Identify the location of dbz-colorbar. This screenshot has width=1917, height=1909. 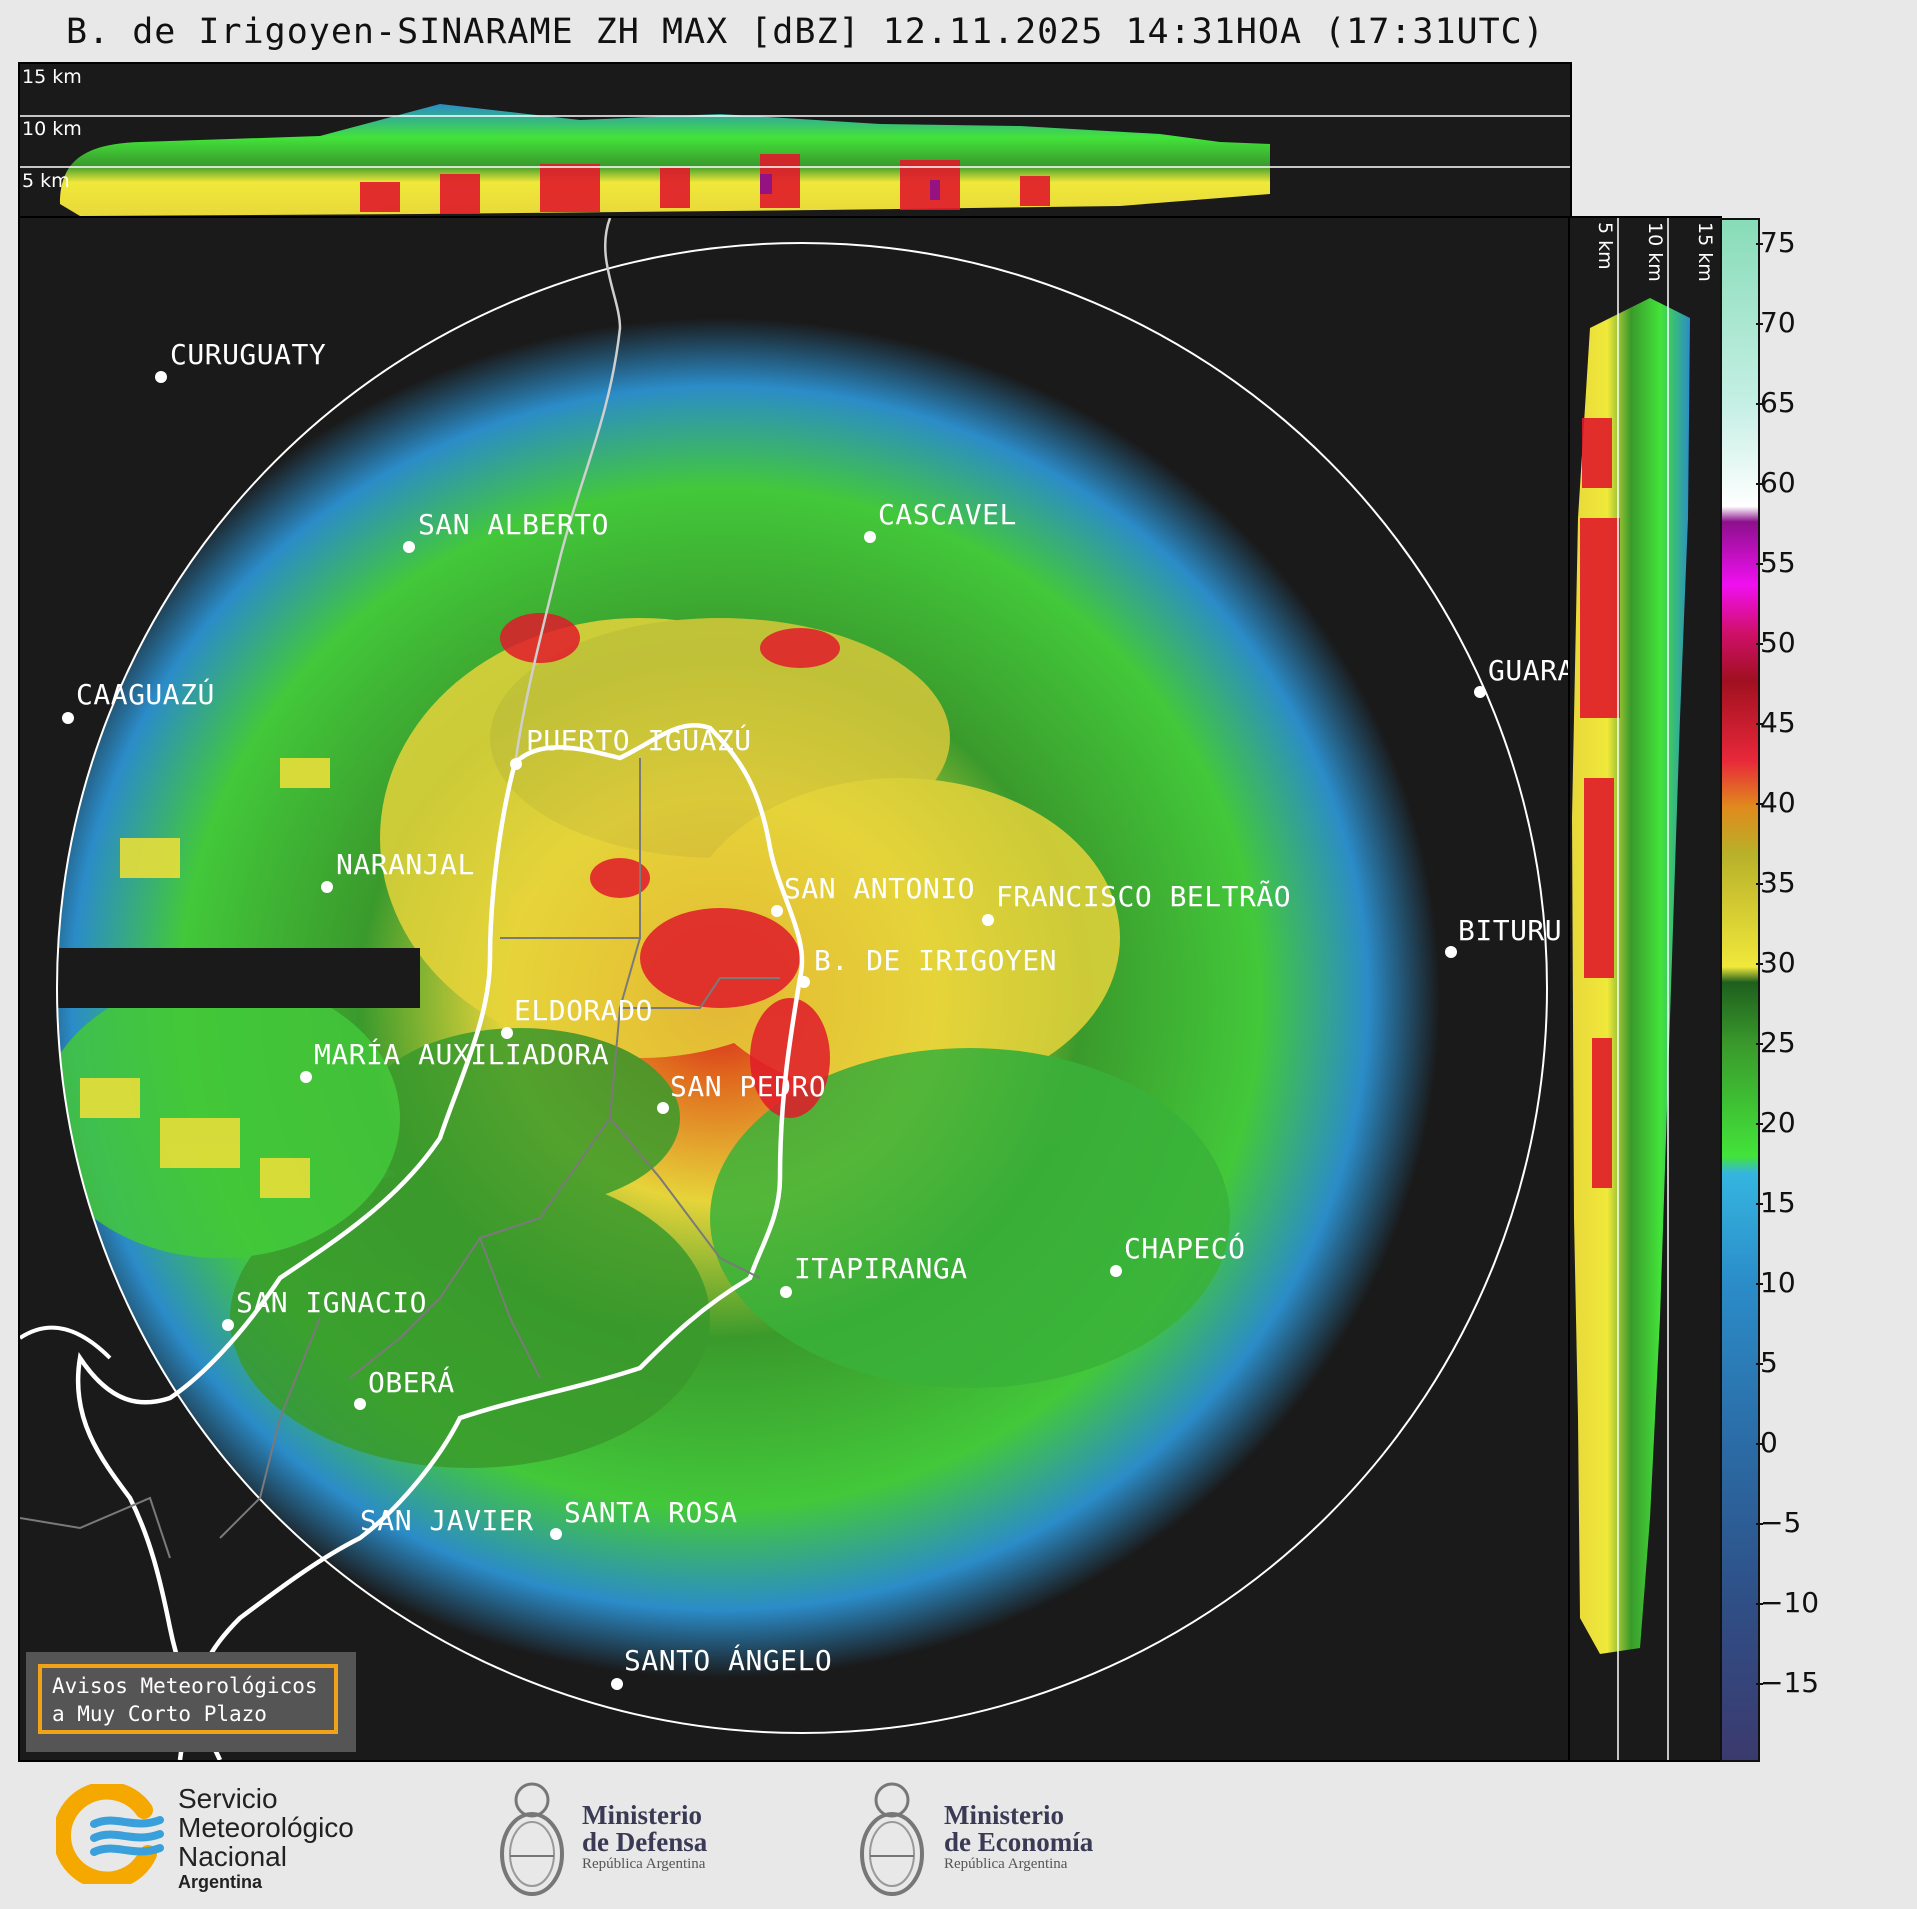
(1740, 990).